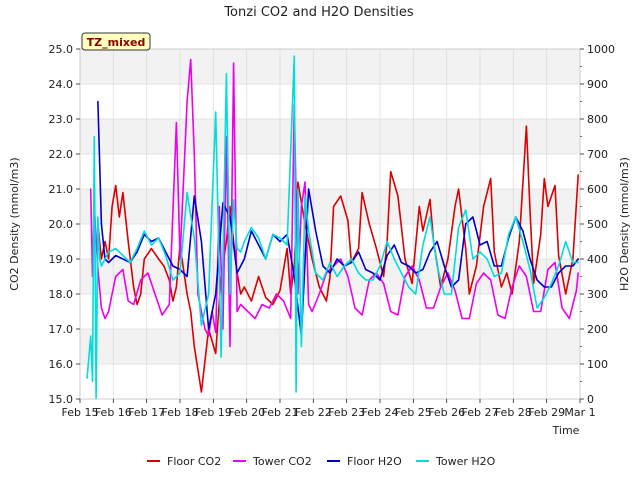  I want to click on x-axis-title: Time, so click(566, 430).